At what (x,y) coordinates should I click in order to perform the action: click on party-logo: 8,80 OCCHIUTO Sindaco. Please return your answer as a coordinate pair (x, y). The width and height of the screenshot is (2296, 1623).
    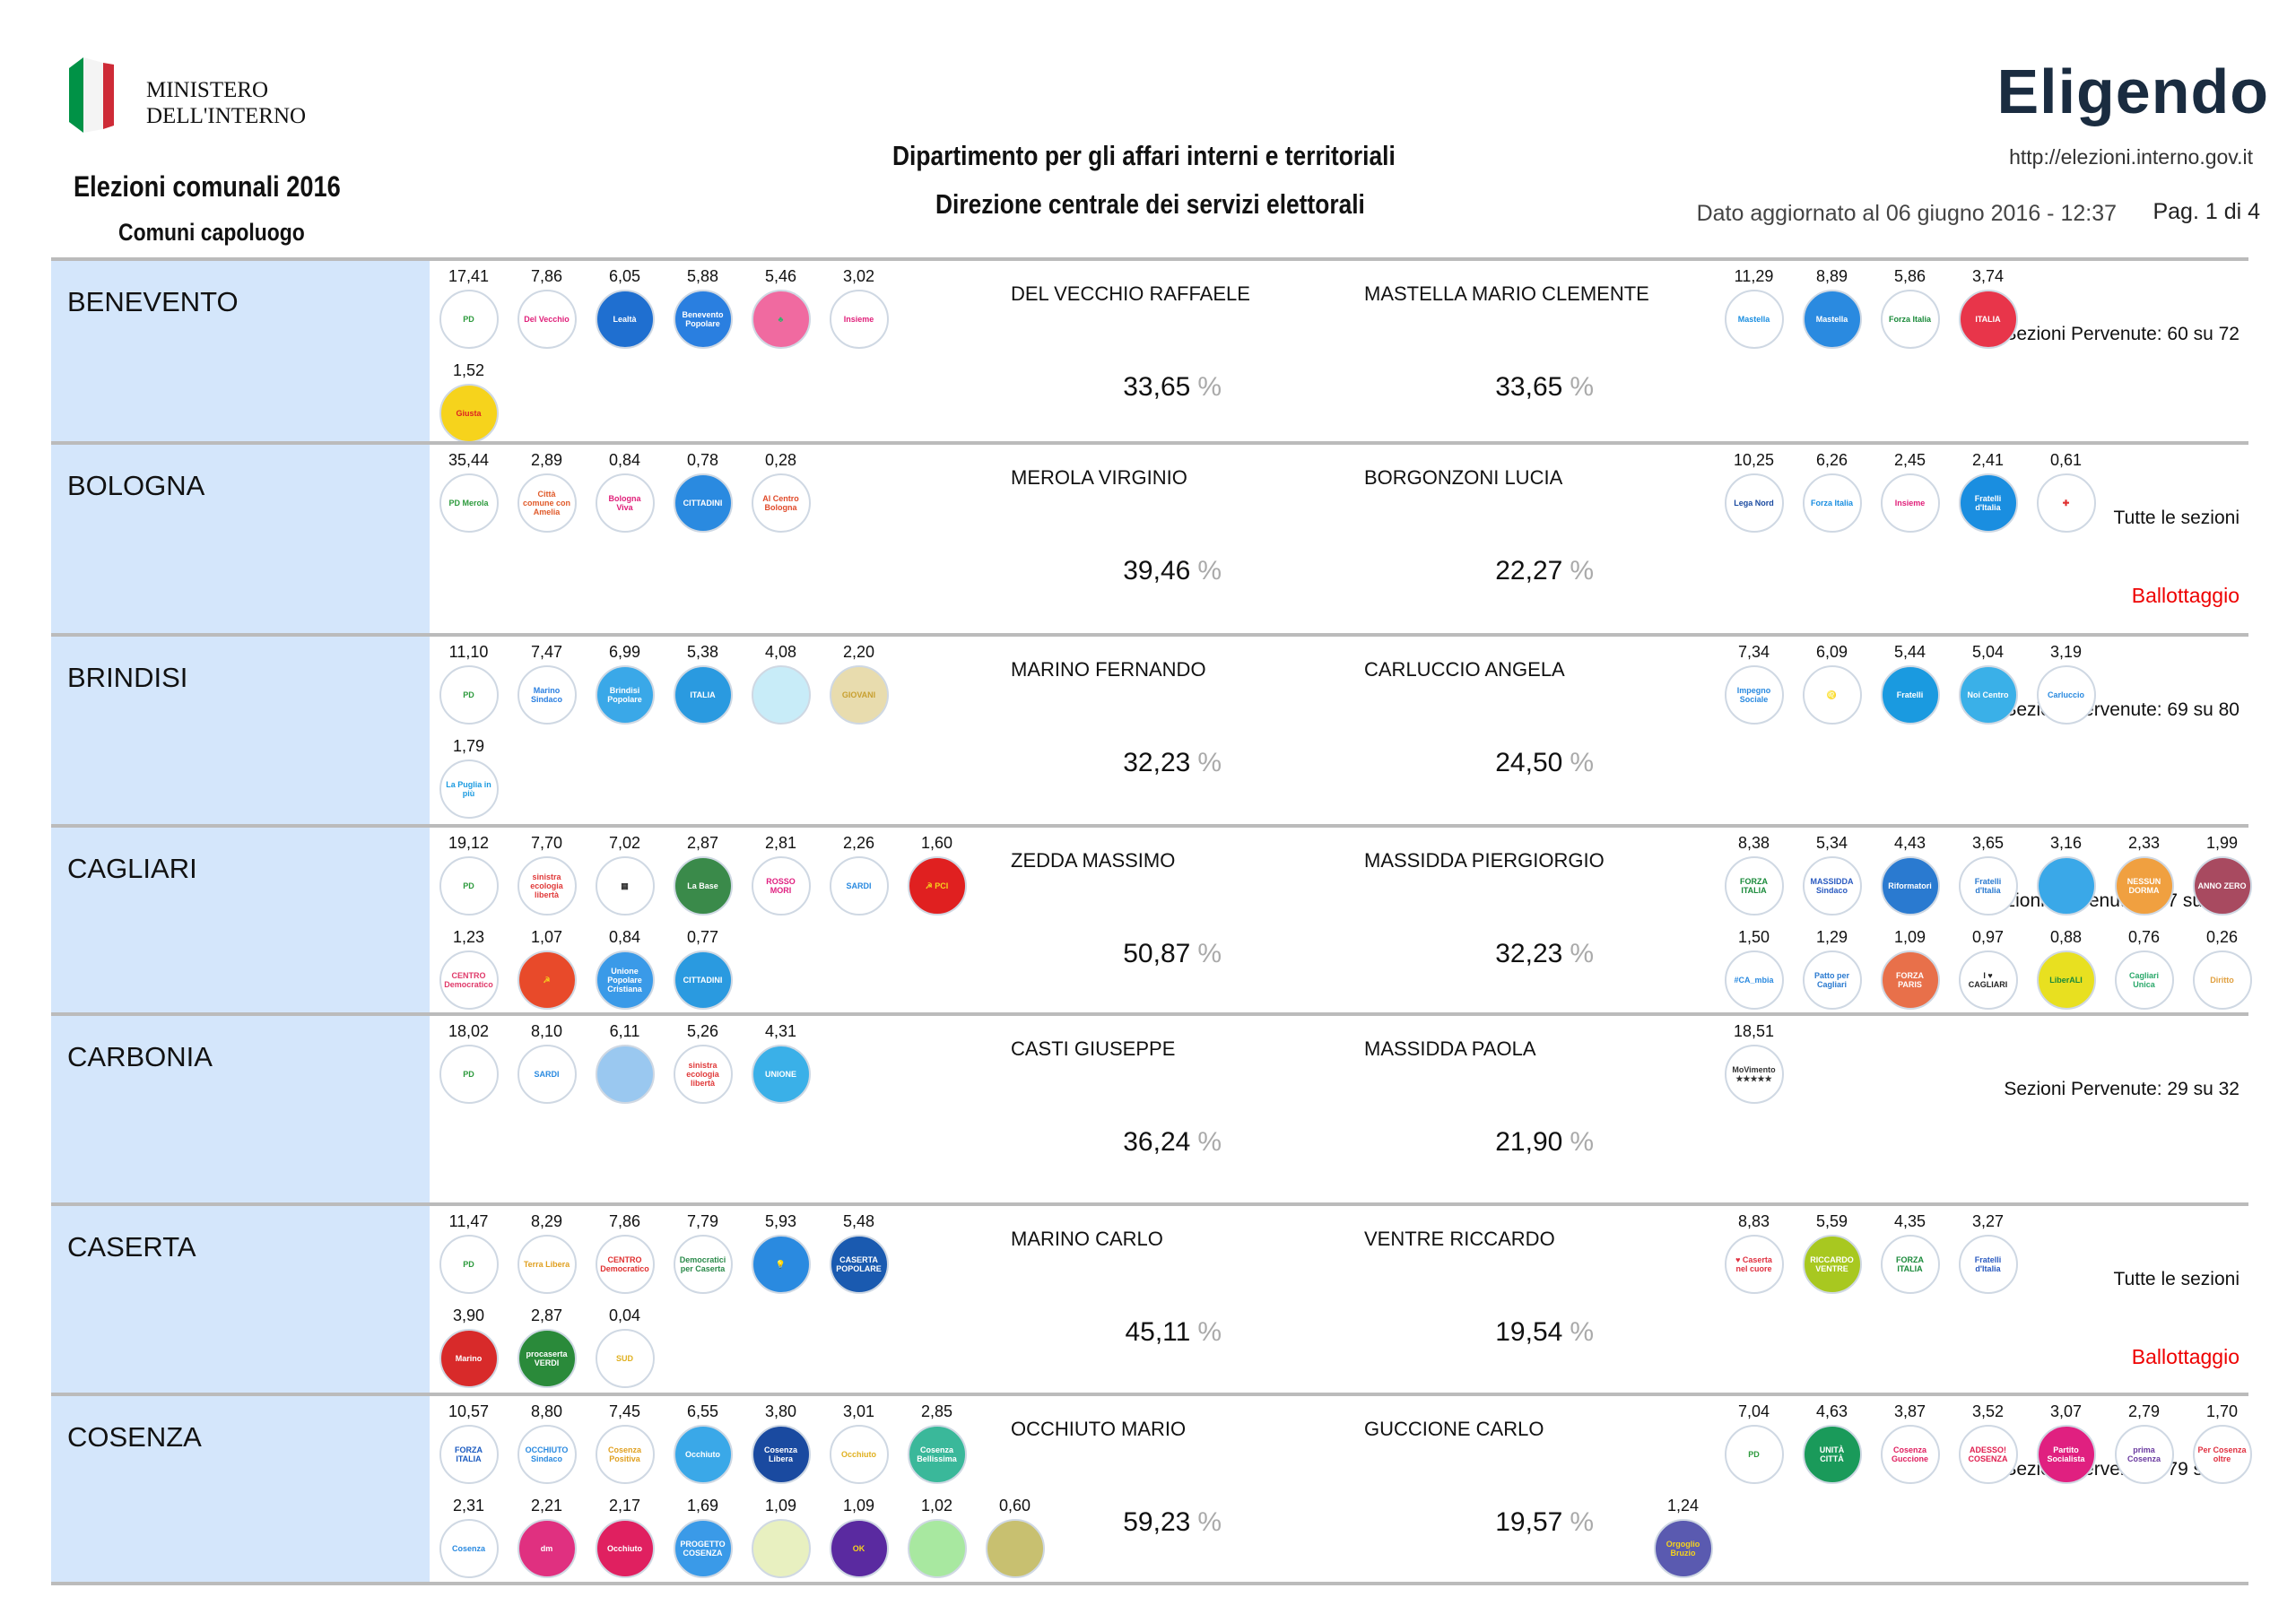
    Looking at the image, I should click on (547, 1443).